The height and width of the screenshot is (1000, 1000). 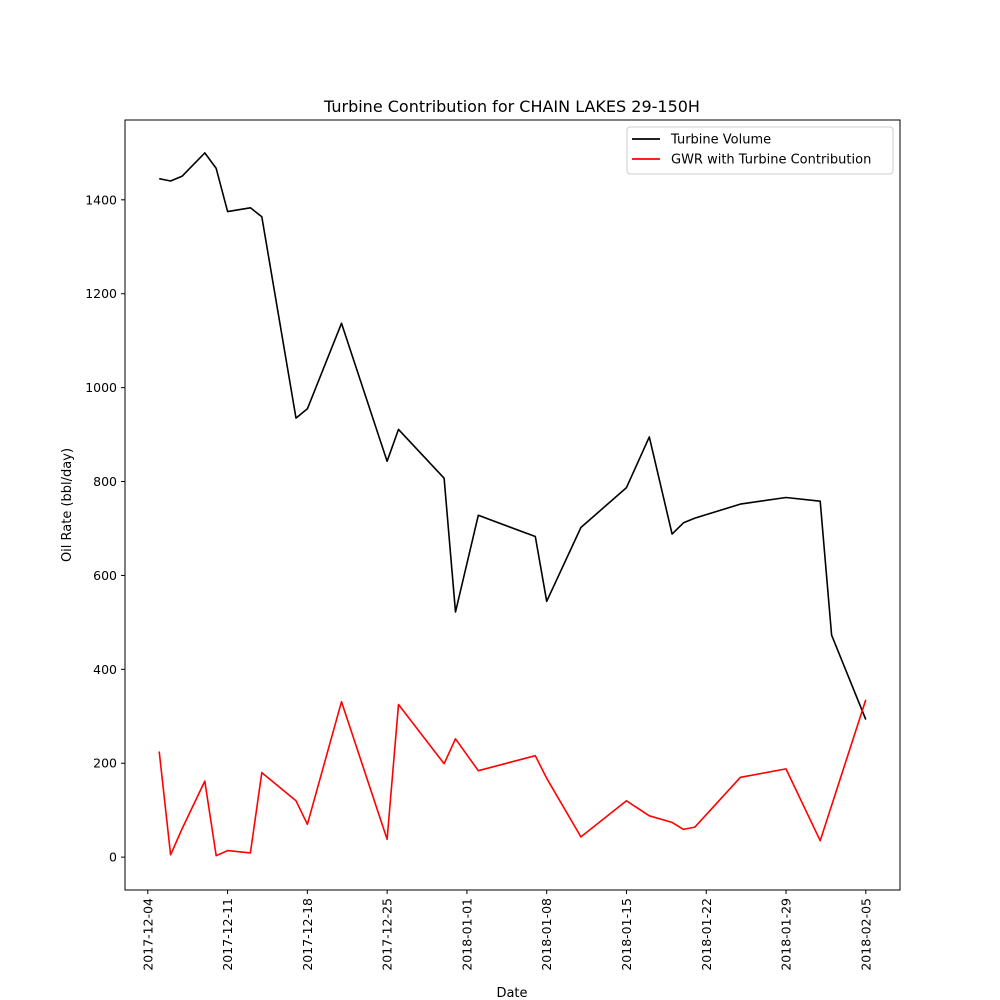 I want to click on legend-box, so click(x=760, y=150).